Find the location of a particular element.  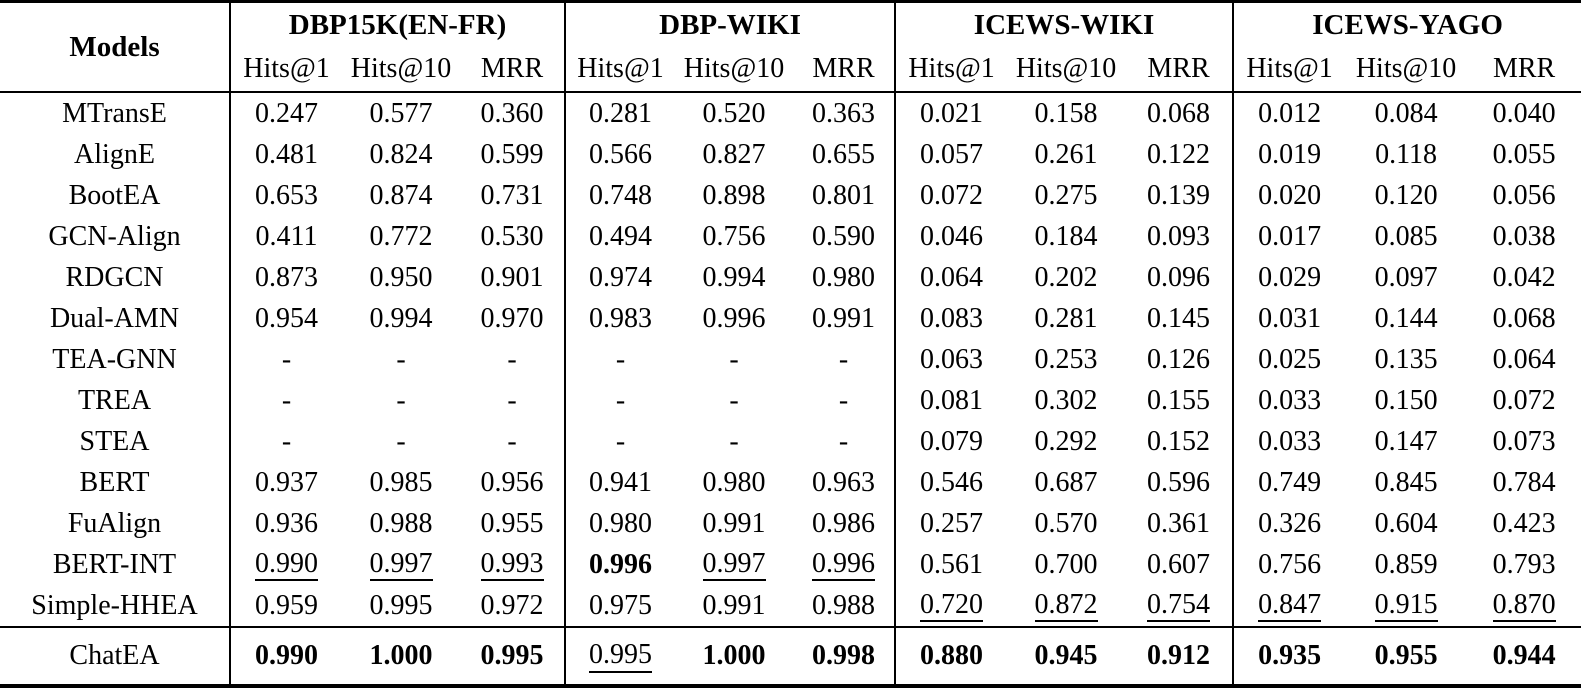

value-cell: 0.326 is located at coordinates (1289, 523).